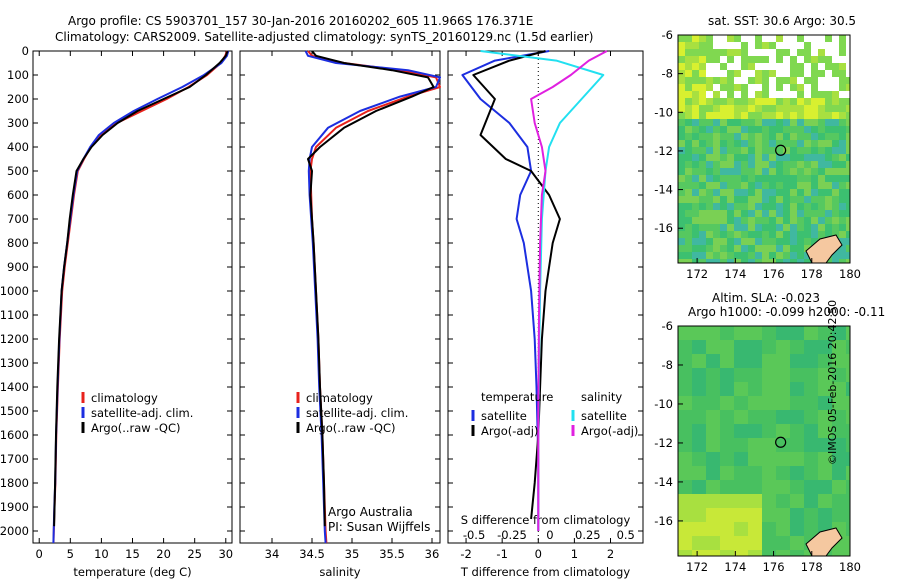 This screenshot has height=580, width=900. I want to click on x-axis-label-salinity: salinity, so click(339, 572).